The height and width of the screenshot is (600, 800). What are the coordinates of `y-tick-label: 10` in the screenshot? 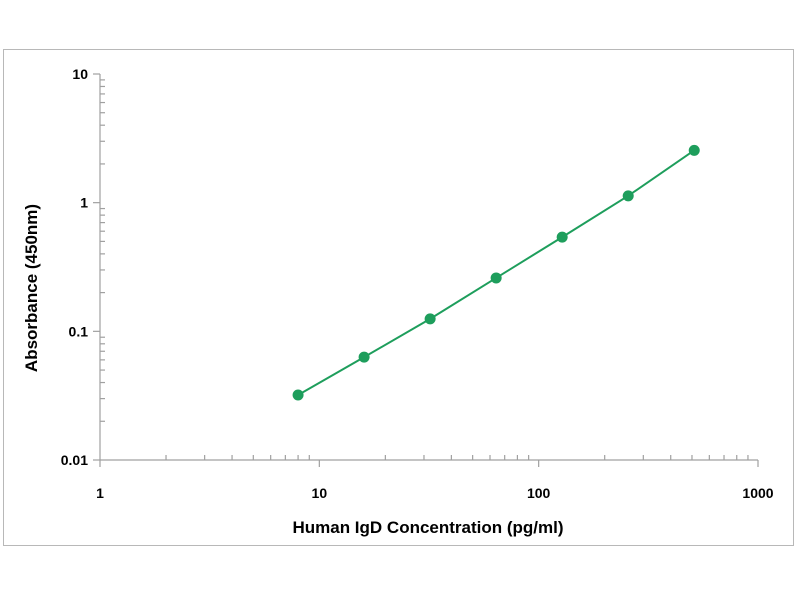 It's located at (80, 74).